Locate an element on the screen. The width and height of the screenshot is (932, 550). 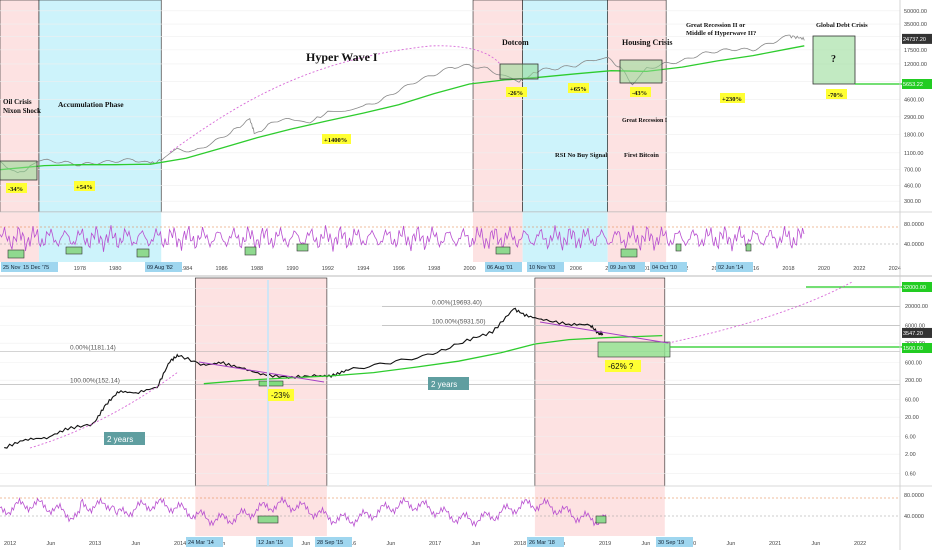
bottom-x-label-1: Jun is located at coordinates (51, 544).